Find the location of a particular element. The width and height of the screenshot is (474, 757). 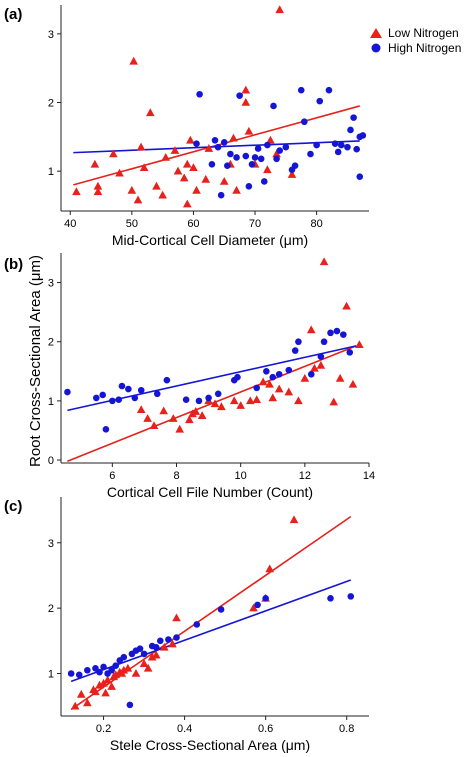

x-tick-label: 0.8 is located at coordinates (346, 729).